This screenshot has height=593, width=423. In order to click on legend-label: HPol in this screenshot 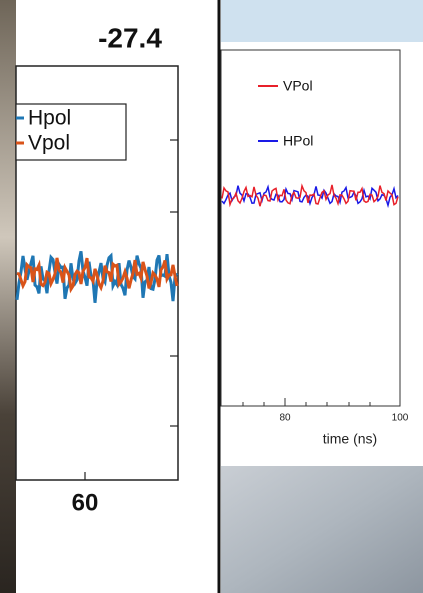, I will do `click(298, 141)`.